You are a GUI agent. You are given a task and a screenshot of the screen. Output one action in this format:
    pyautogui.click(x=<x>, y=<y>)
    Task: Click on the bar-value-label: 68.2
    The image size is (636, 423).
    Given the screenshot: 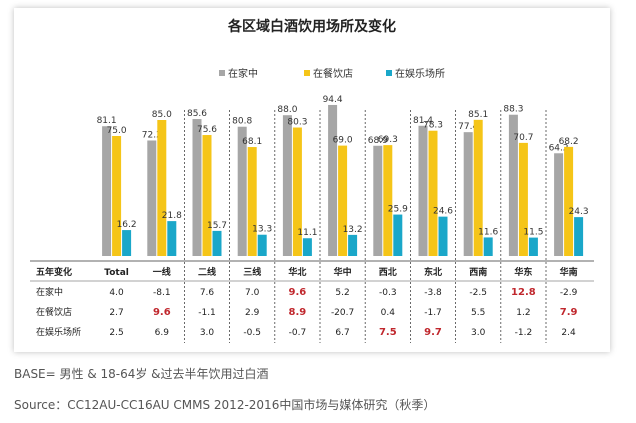 What is the action you would take?
    pyautogui.click(x=569, y=142)
    